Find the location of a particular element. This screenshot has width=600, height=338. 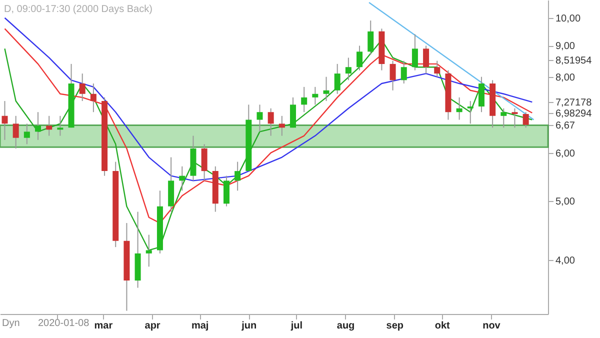

x-tick-label: jun is located at coordinates (248, 326).